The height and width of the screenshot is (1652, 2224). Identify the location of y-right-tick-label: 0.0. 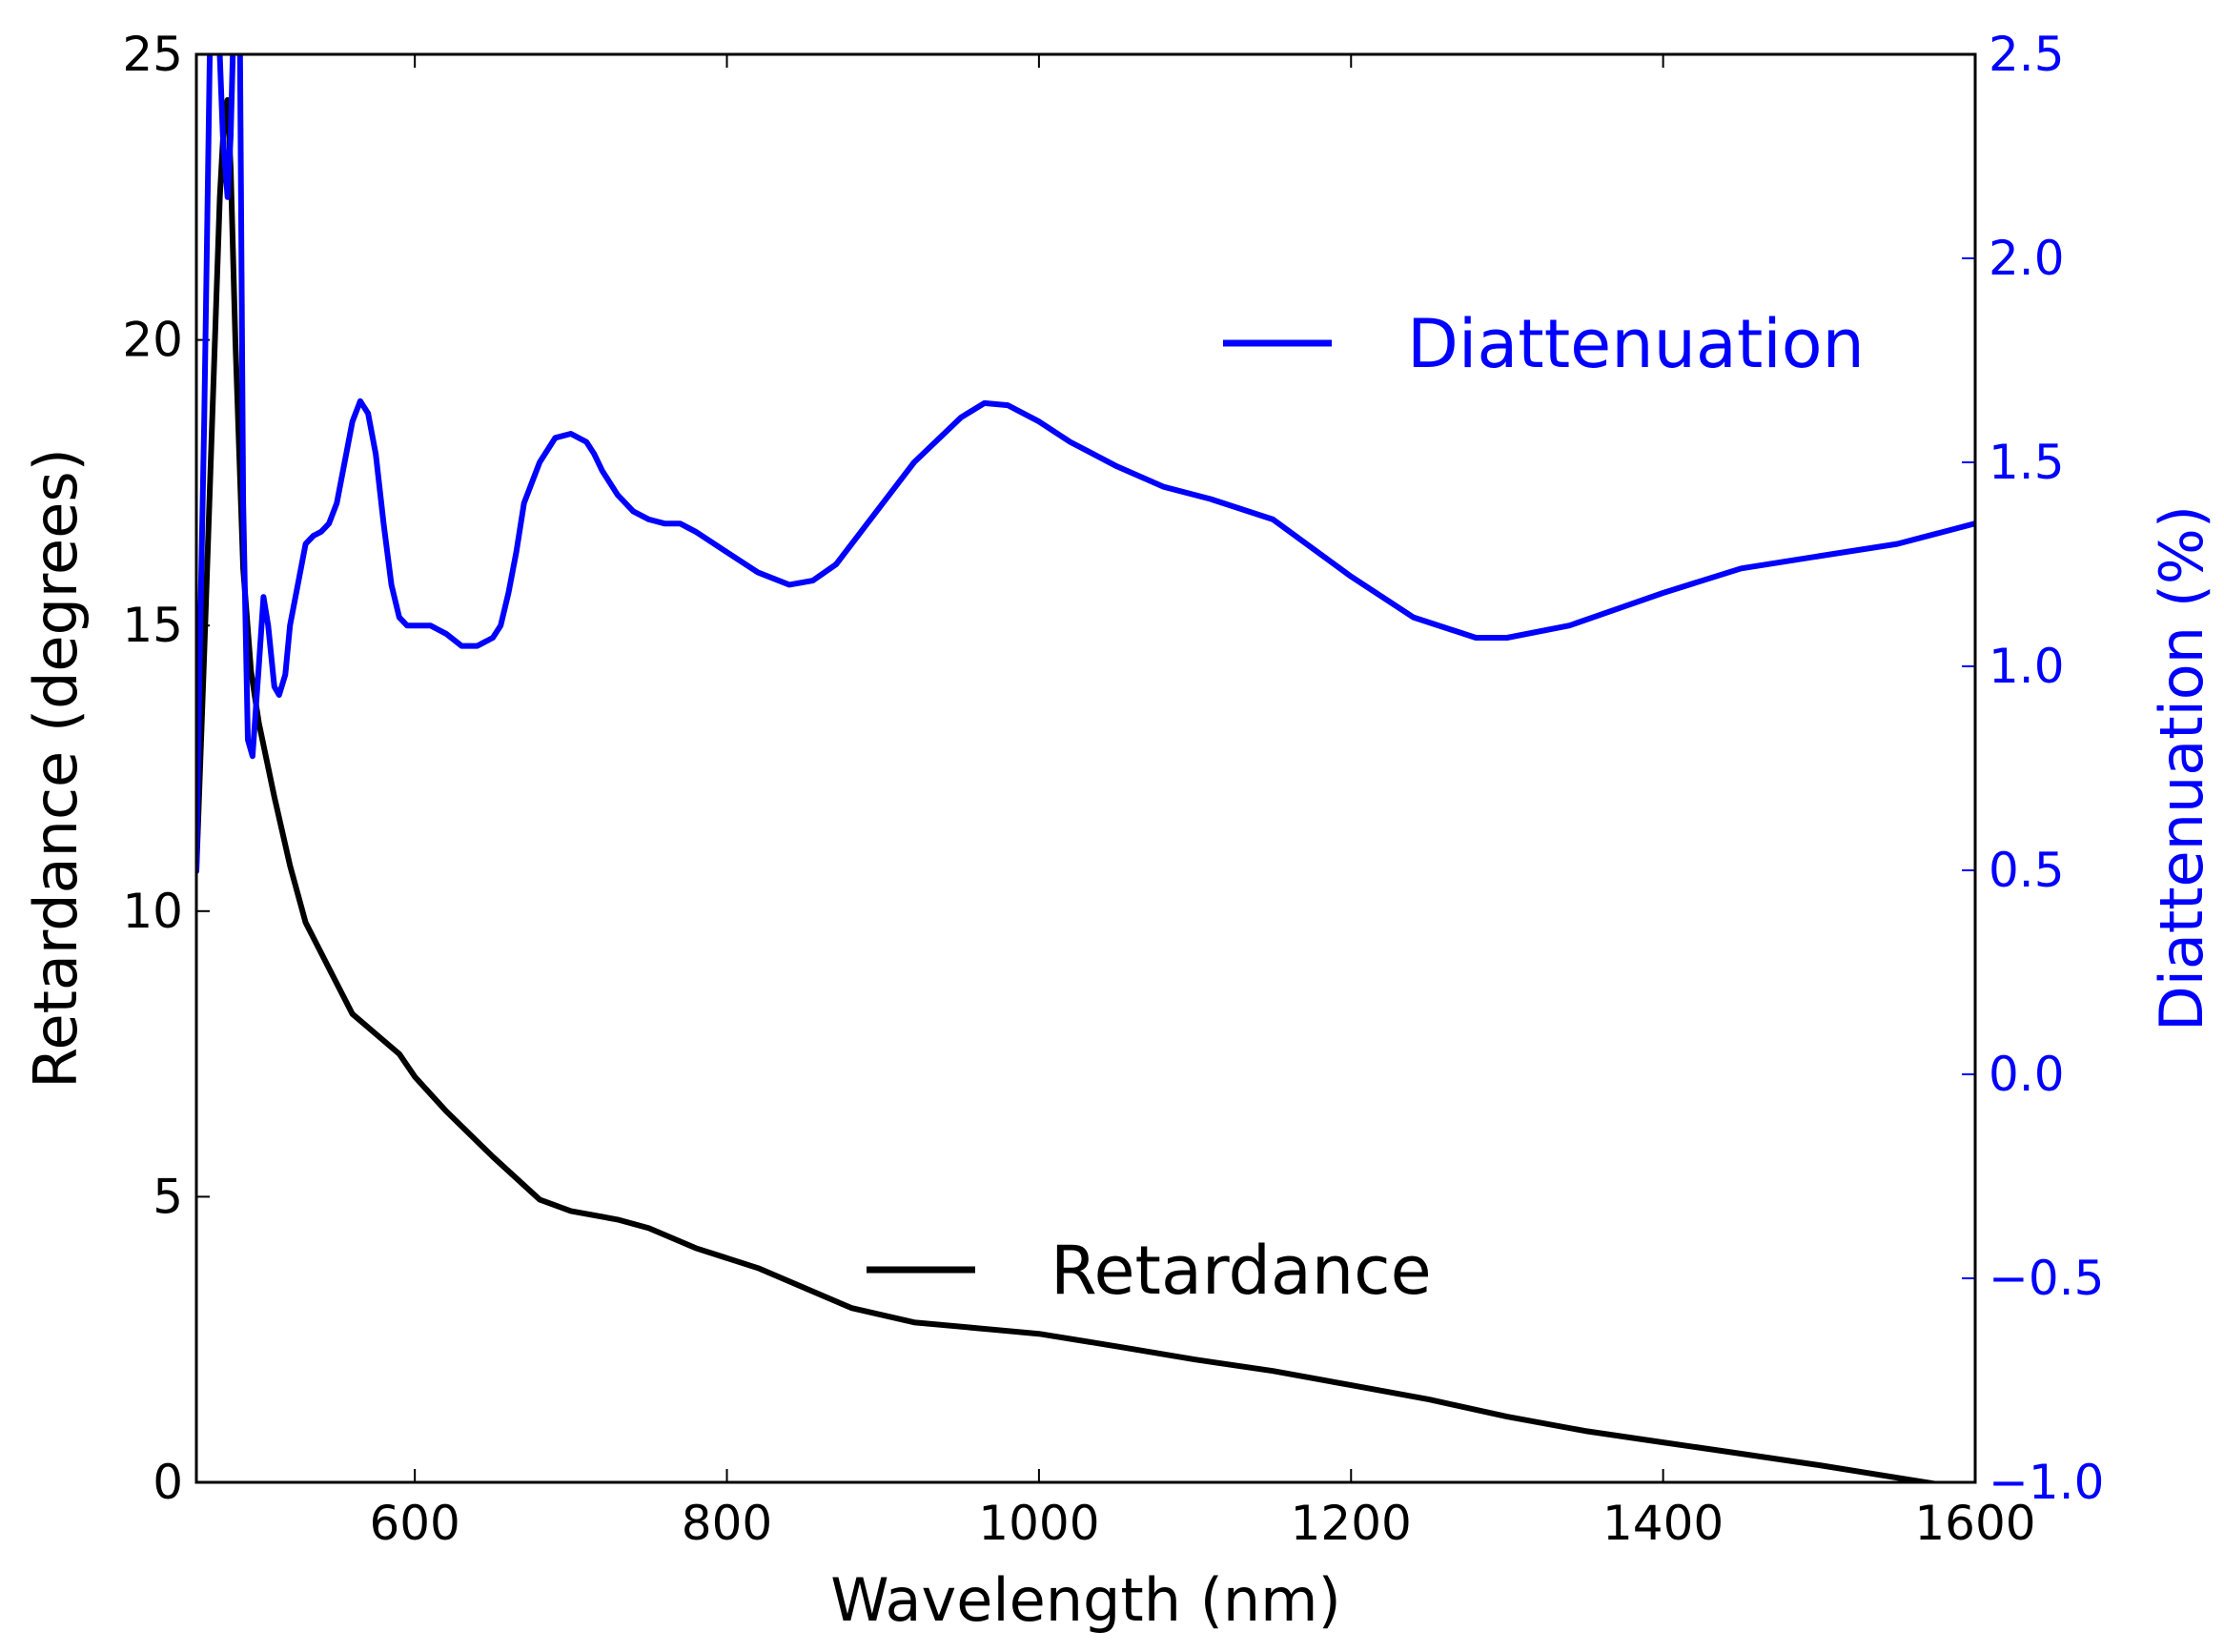
(2027, 1074).